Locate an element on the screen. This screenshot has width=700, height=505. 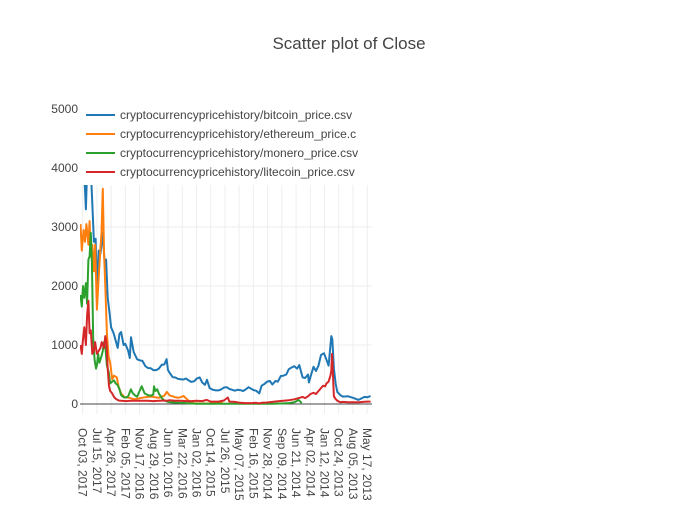
x-tick-label: Feb 05, 2017 is located at coordinates (125, 463).